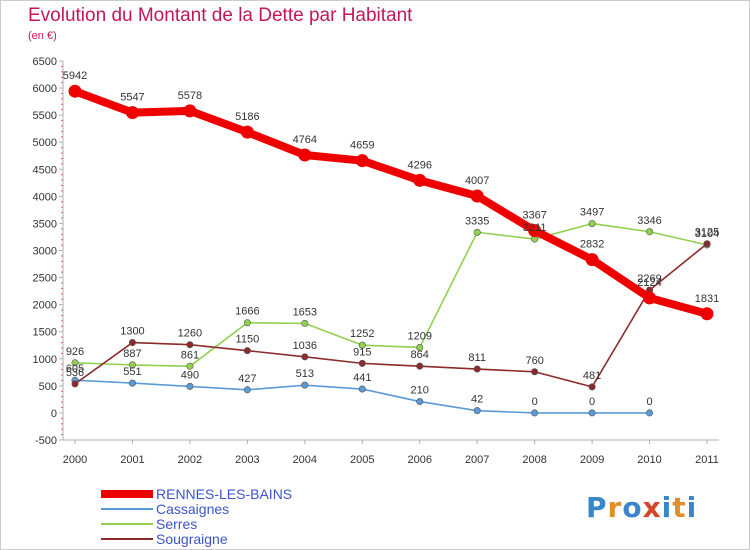 The image size is (750, 550). Describe the element at coordinates (132, 354) in the screenshot. I see `data-label: 887` at that location.